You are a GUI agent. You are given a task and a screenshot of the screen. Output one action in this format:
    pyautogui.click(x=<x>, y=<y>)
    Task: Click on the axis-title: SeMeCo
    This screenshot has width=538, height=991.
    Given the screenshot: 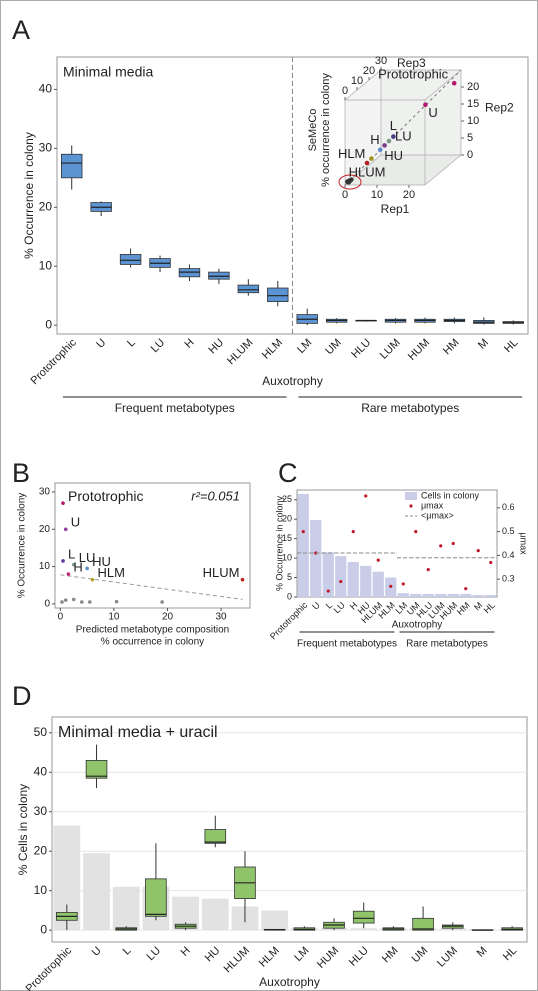 What is the action you would take?
    pyautogui.click(x=313, y=130)
    